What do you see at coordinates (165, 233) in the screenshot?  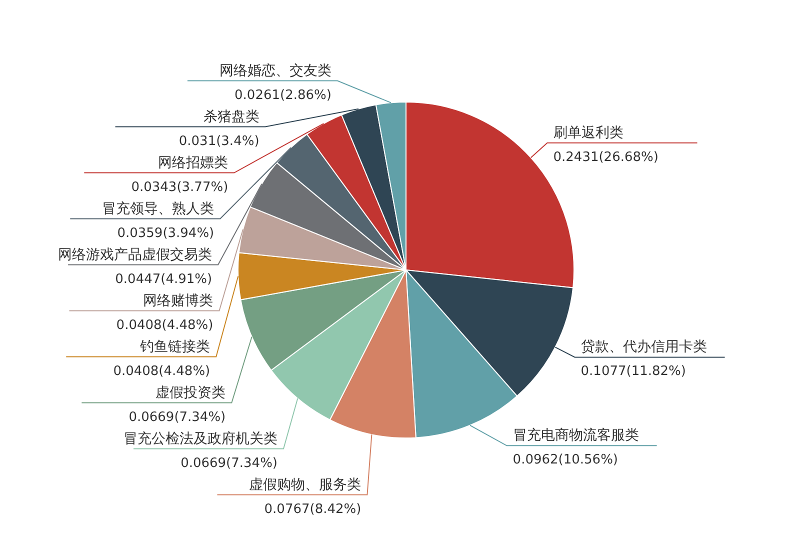 I see `data-label: 0.0359(3.94%)` at bounding box center [165, 233].